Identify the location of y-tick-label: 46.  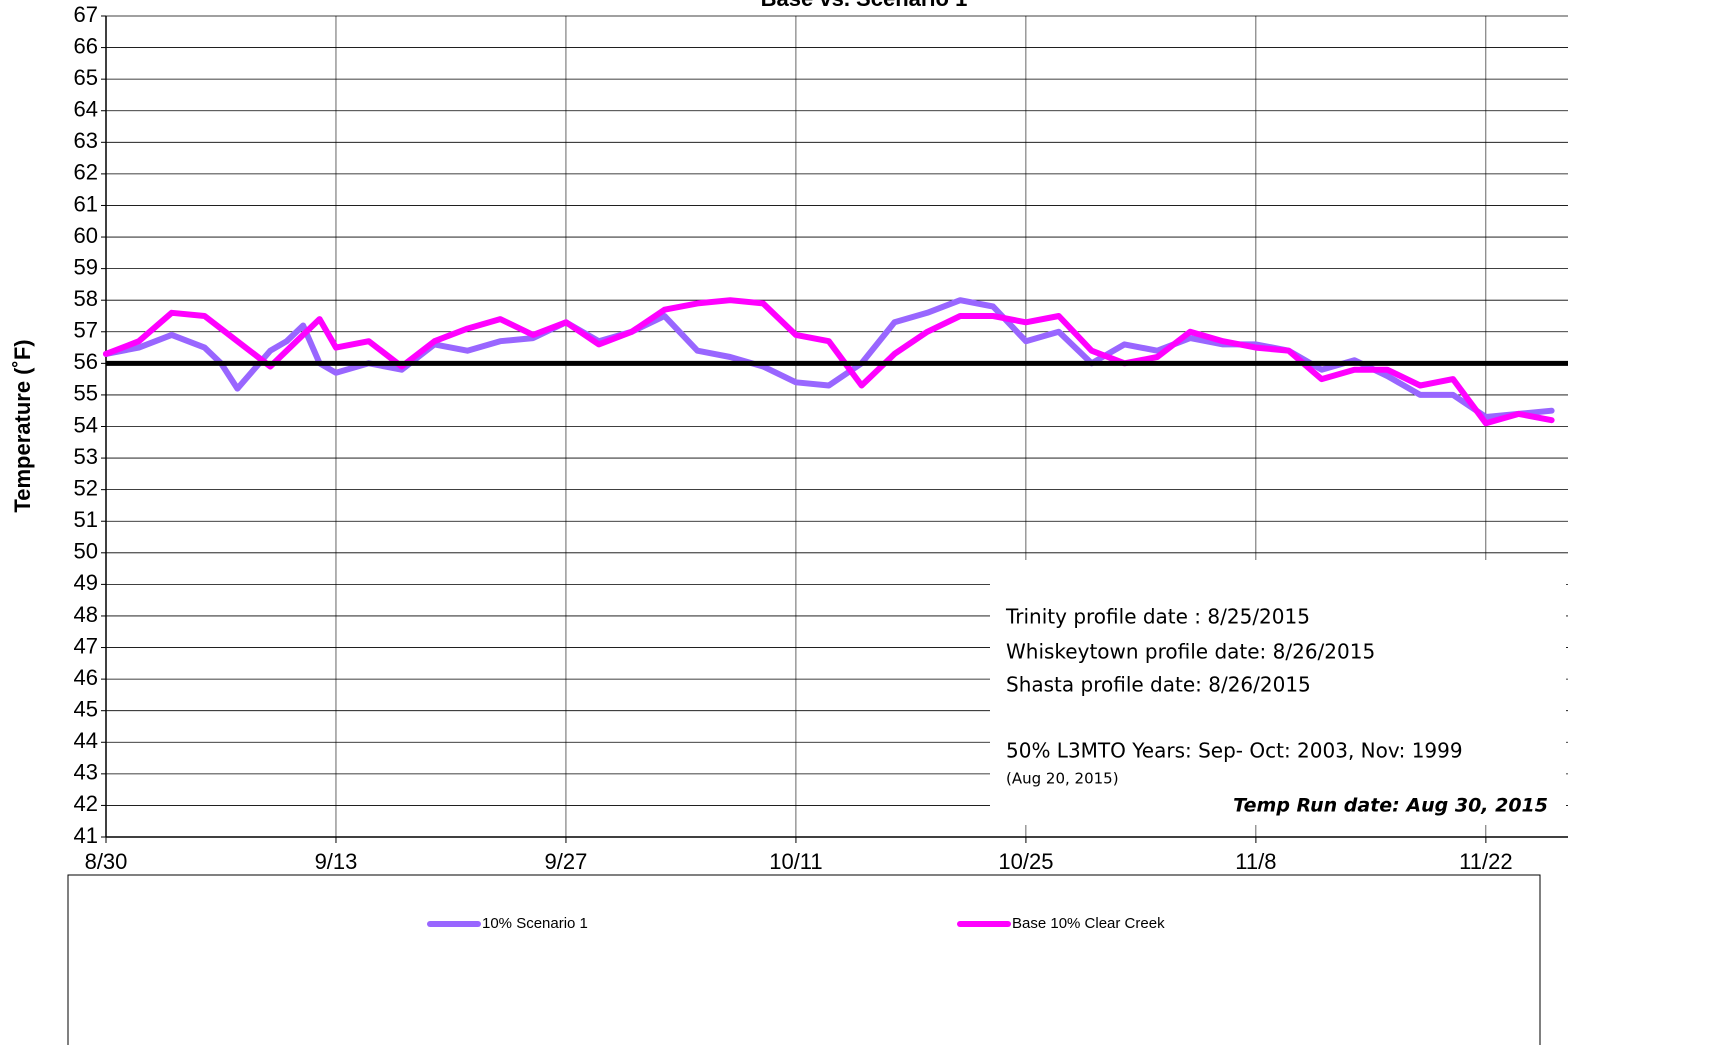
(86, 677).